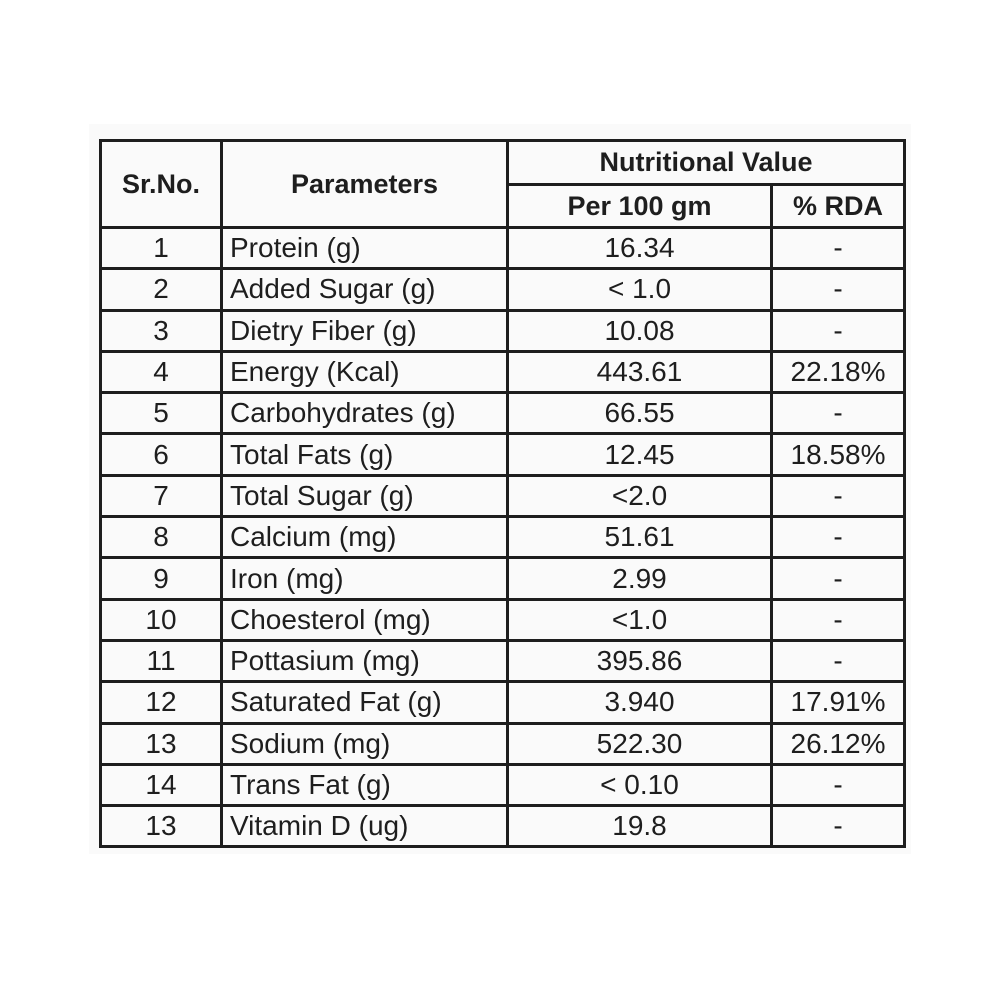 The image size is (1000, 1000). I want to click on header-rda: % RDA, so click(838, 206).